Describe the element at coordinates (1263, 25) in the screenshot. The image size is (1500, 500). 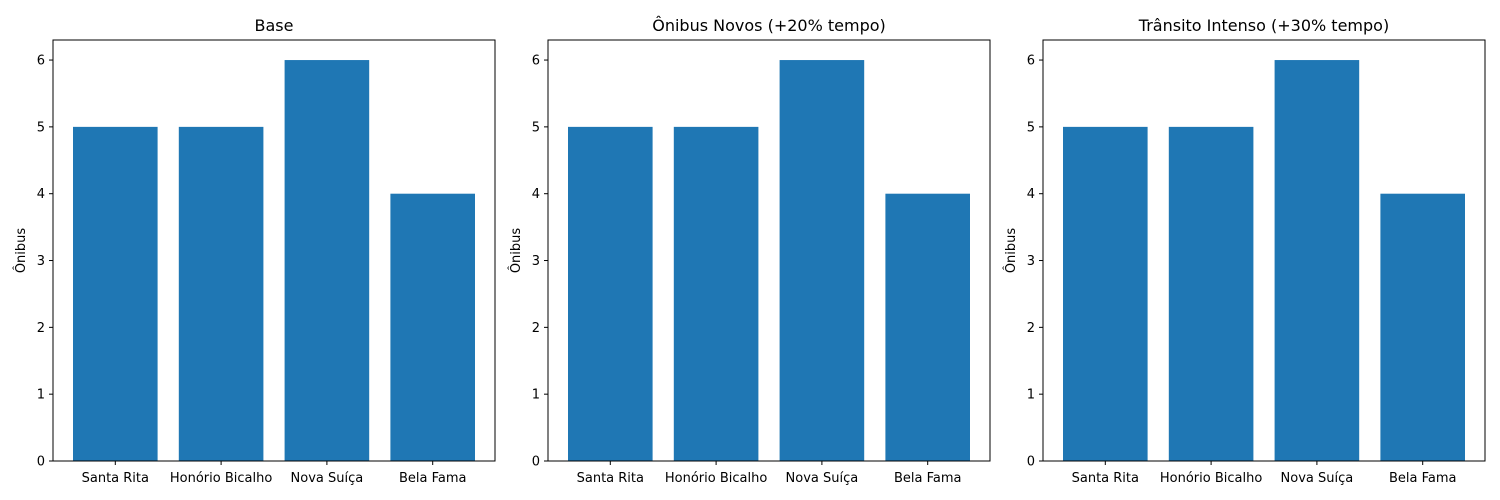
I see `chart-title: Trânsito Intenso (+30% tempo)` at that location.